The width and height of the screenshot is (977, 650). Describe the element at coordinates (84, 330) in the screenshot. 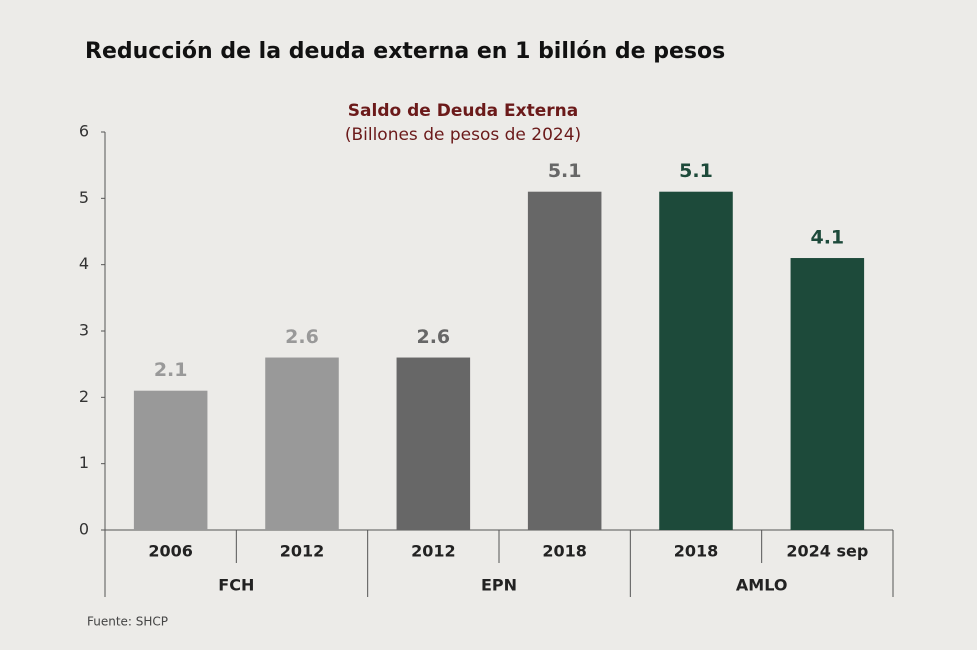

I see `y-tick-label: 3` at that location.